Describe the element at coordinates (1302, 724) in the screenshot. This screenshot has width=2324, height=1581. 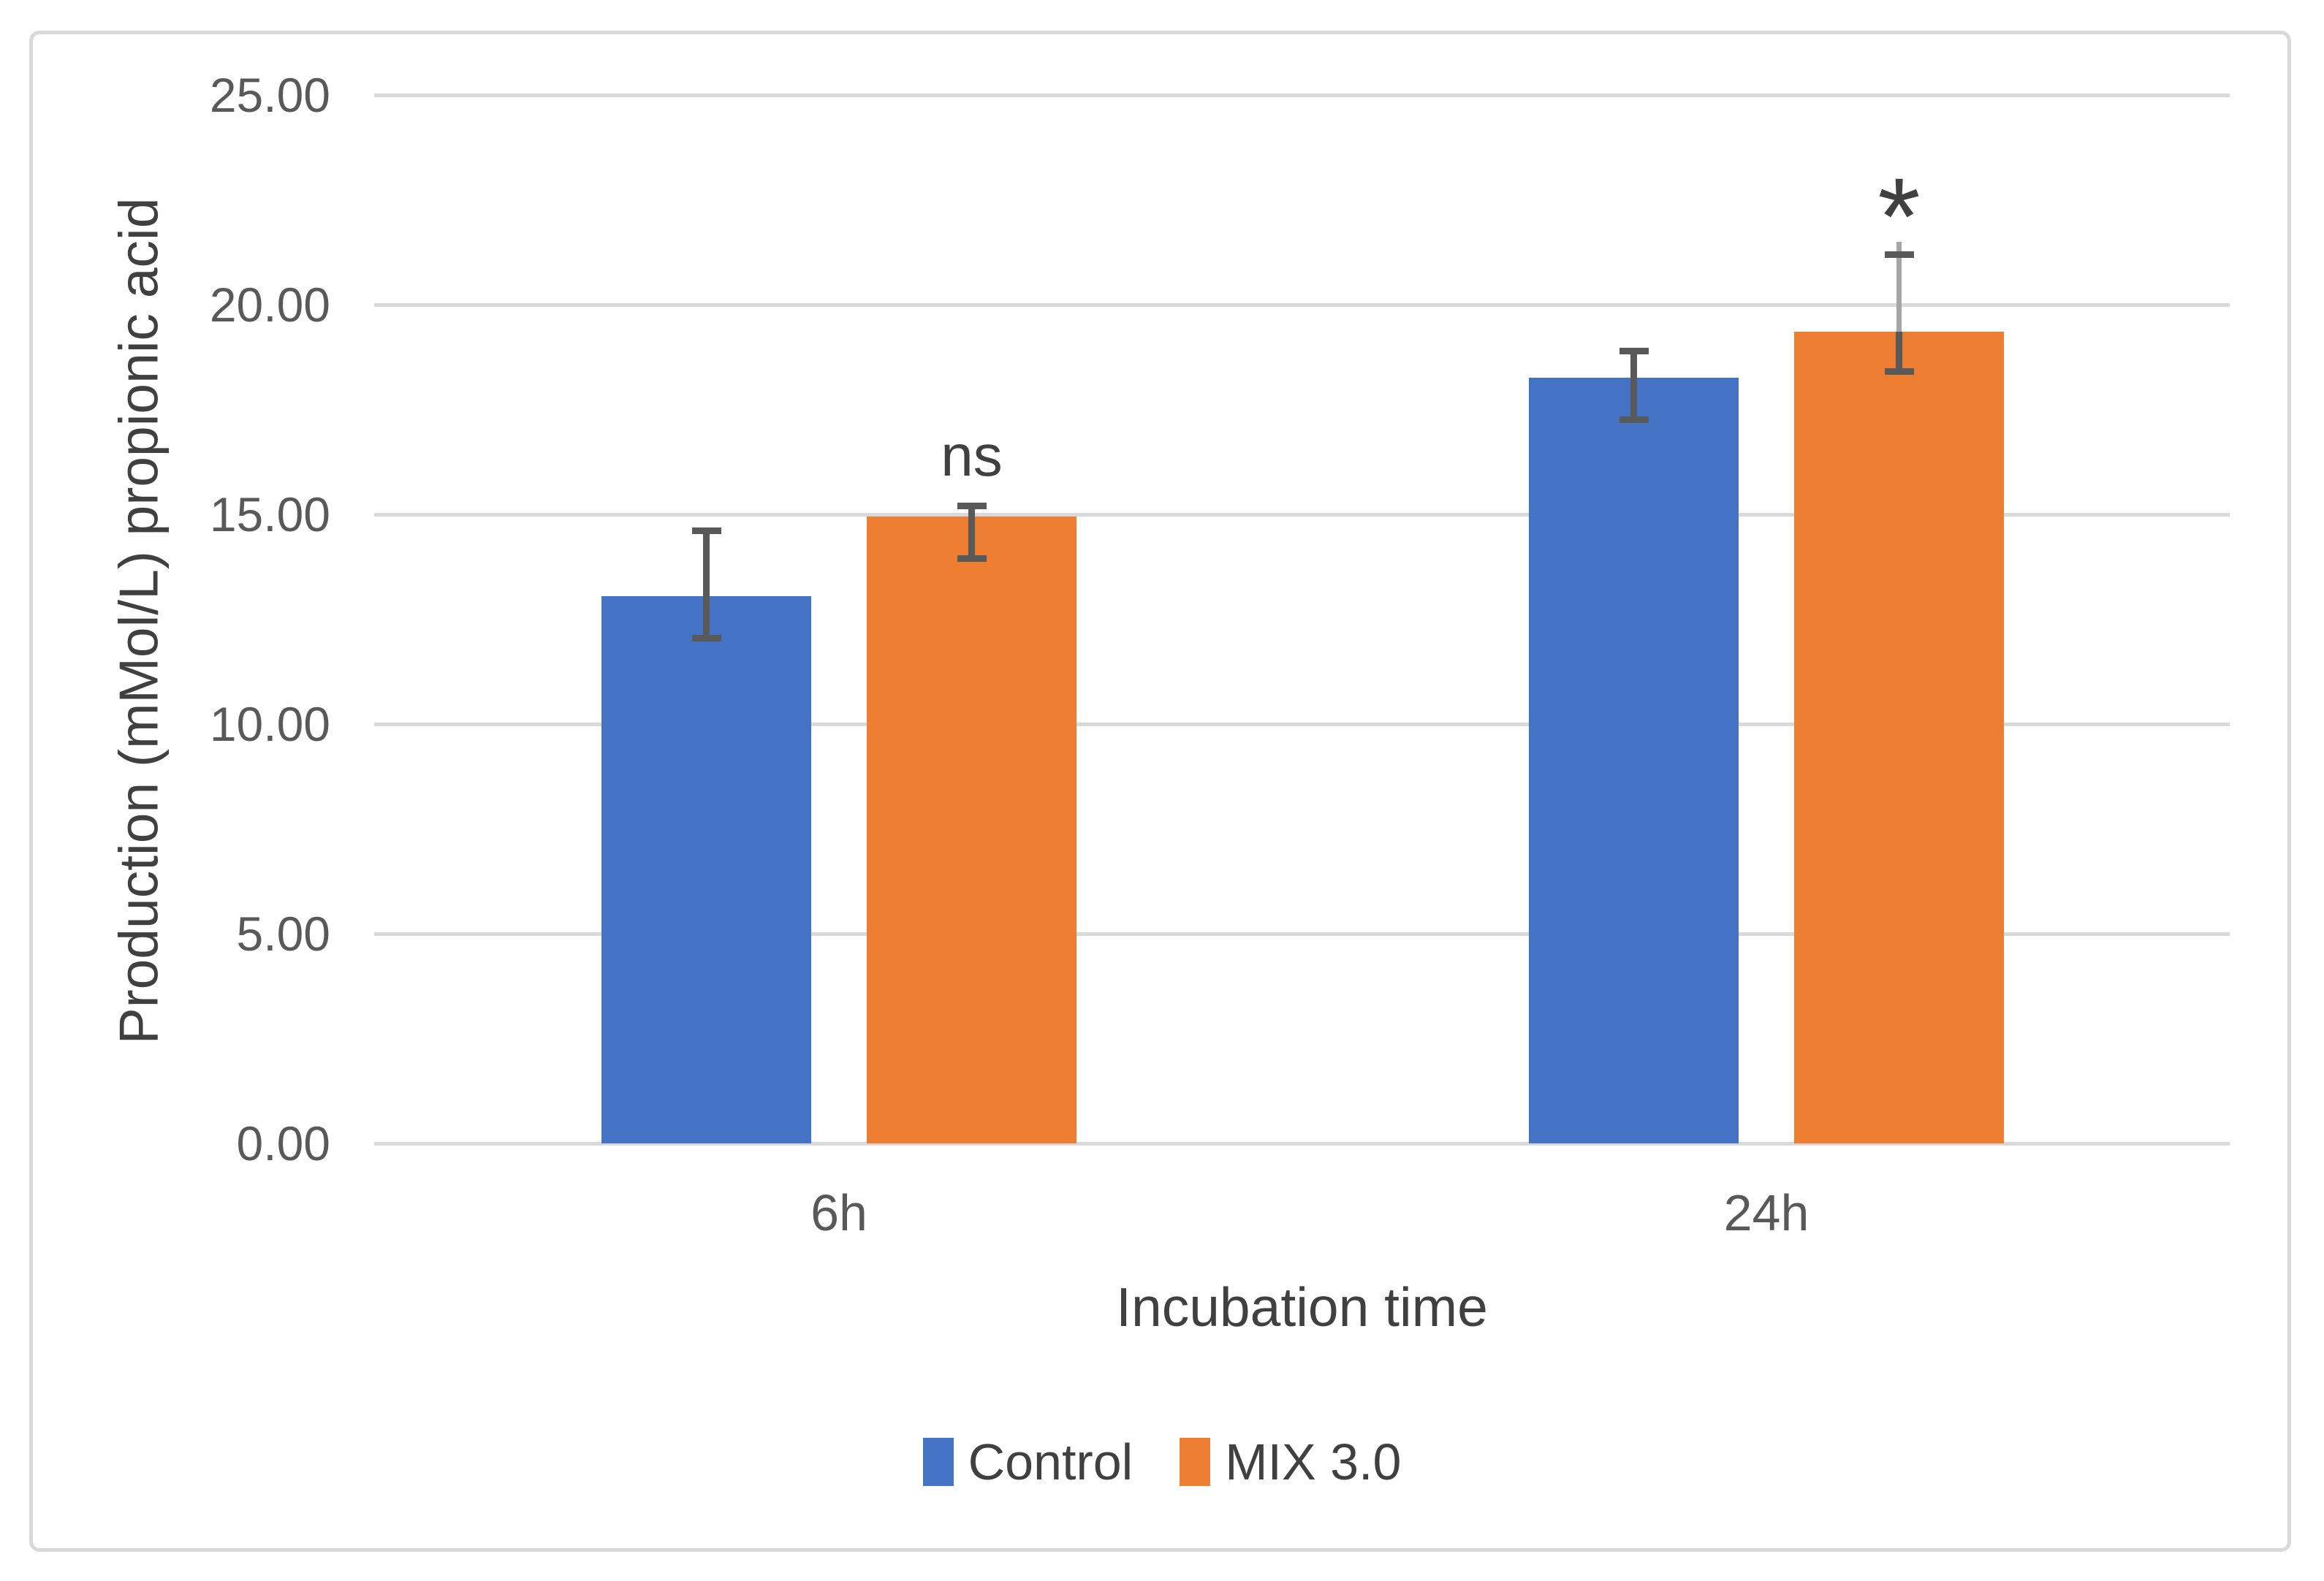
I see `gridline-10.00` at that location.